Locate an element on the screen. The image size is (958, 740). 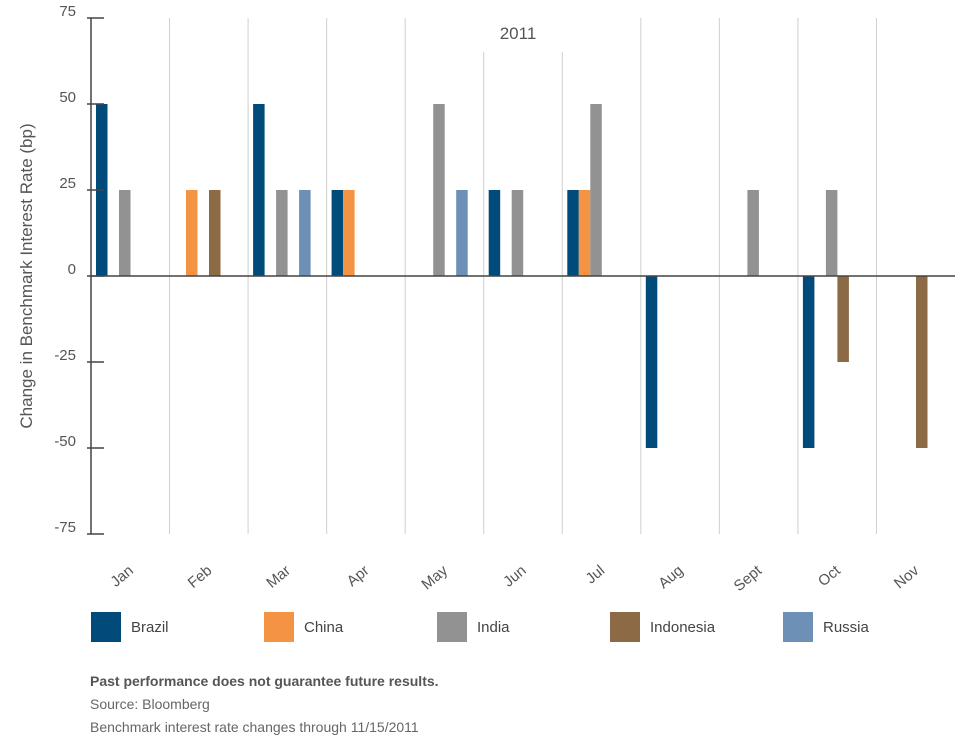
bar-brazil-jul is located at coordinates (573, 233).